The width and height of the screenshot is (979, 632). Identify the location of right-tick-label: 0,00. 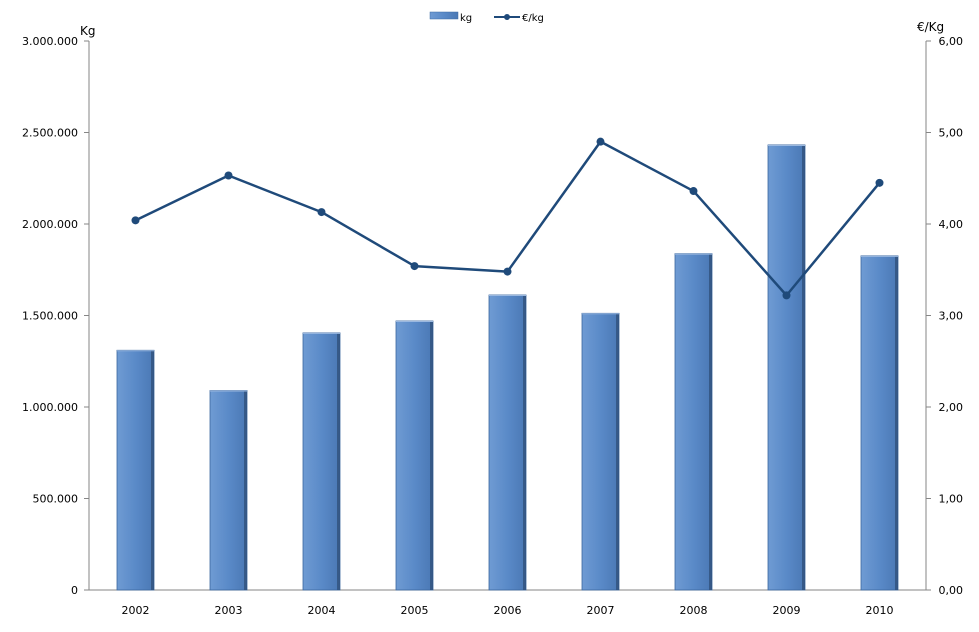
(951, 590).